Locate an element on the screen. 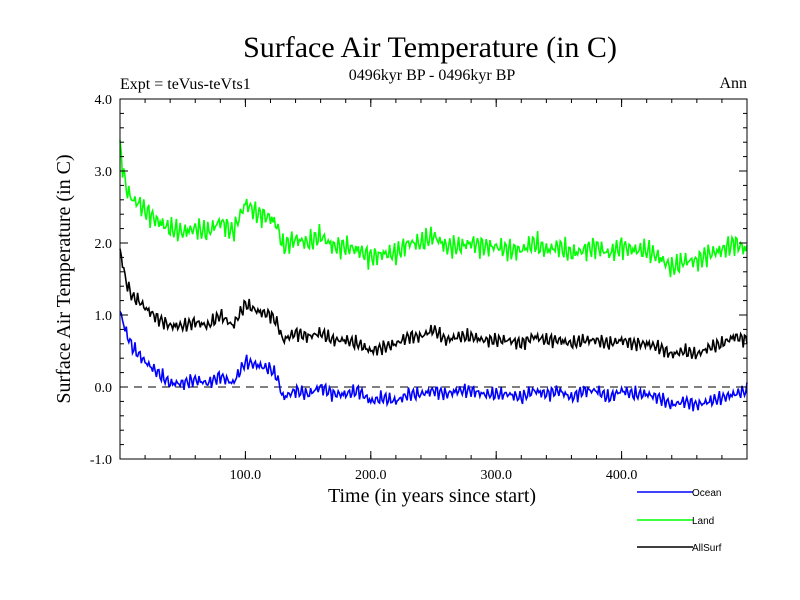 The width and height of the screenshot is (800, 600). y-tick-label: 1.0 is located at coordinates (104, 316).